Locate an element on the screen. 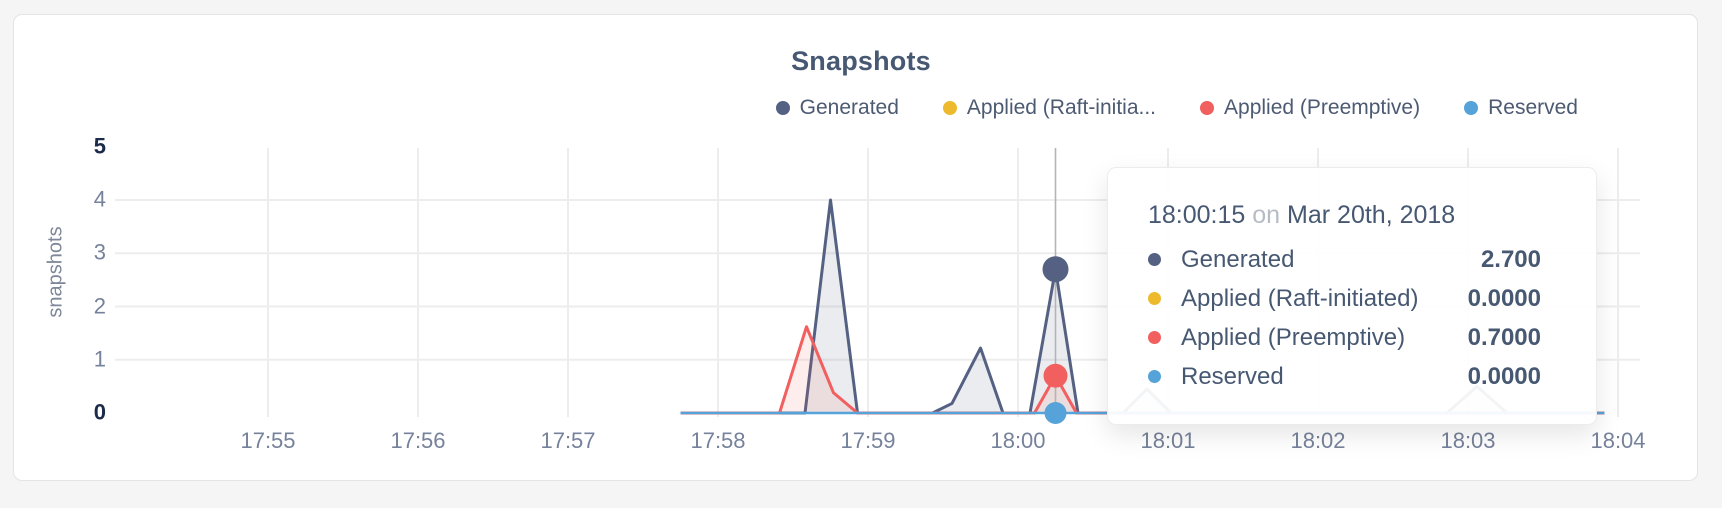 The image size is (1722, 508). tooltip-date: Mar 20th, 2018 is located at coordinates (1371, 215).